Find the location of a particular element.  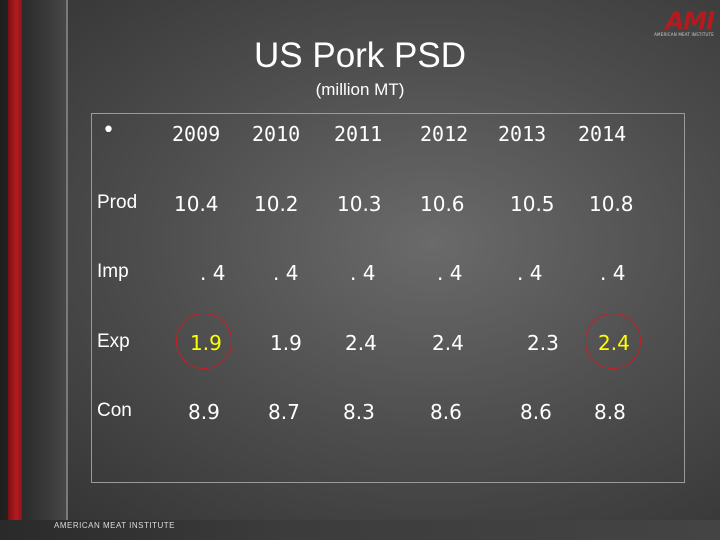

table-cell: 10.2 is located at coordinates (276, 204).